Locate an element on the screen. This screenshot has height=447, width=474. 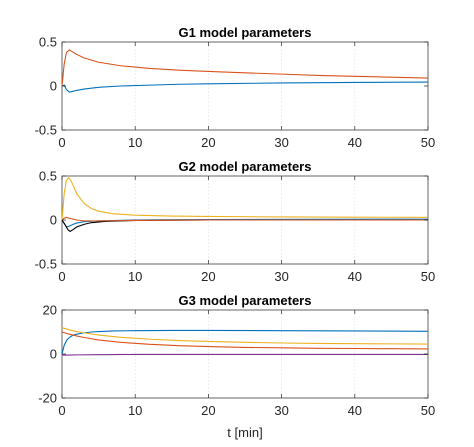
chart-title: G1 model parameters is located at coordinates (245, 32).